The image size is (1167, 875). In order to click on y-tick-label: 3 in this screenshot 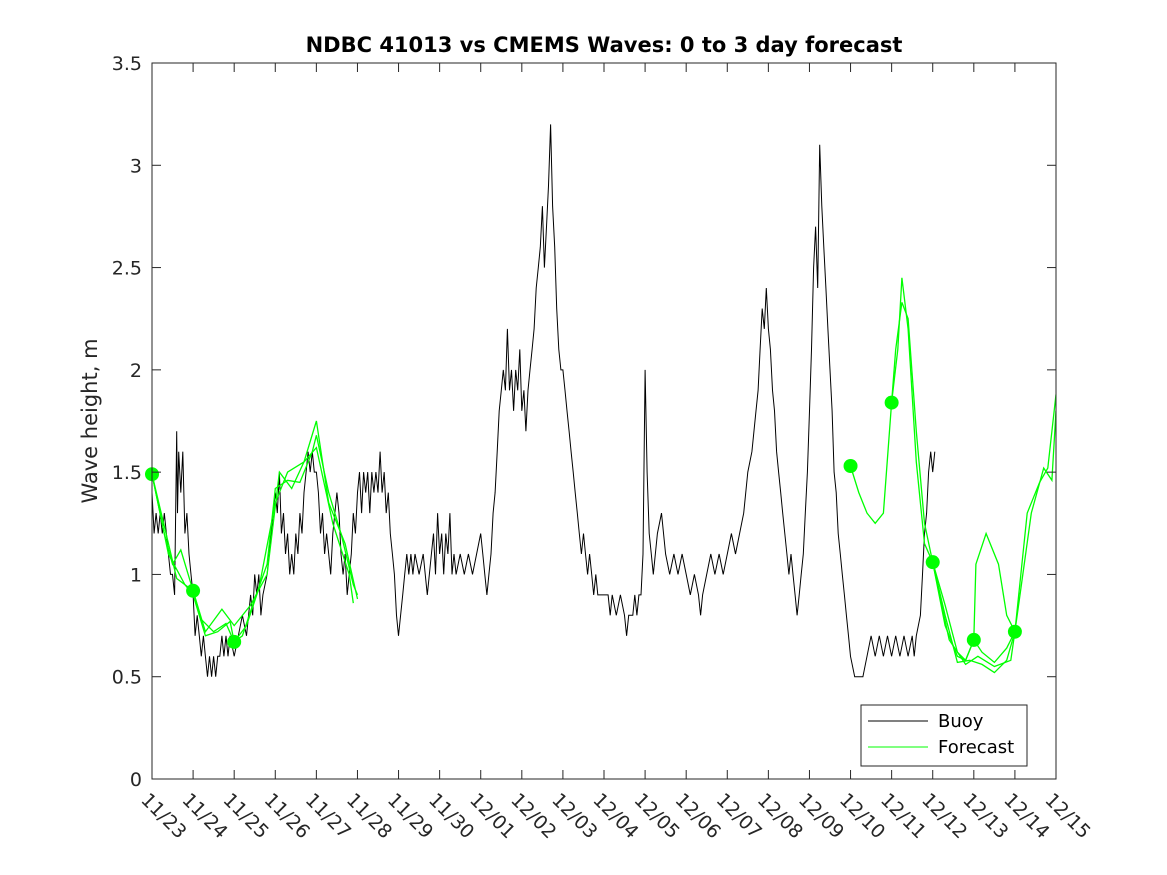, I will do `click(136, 166)`.